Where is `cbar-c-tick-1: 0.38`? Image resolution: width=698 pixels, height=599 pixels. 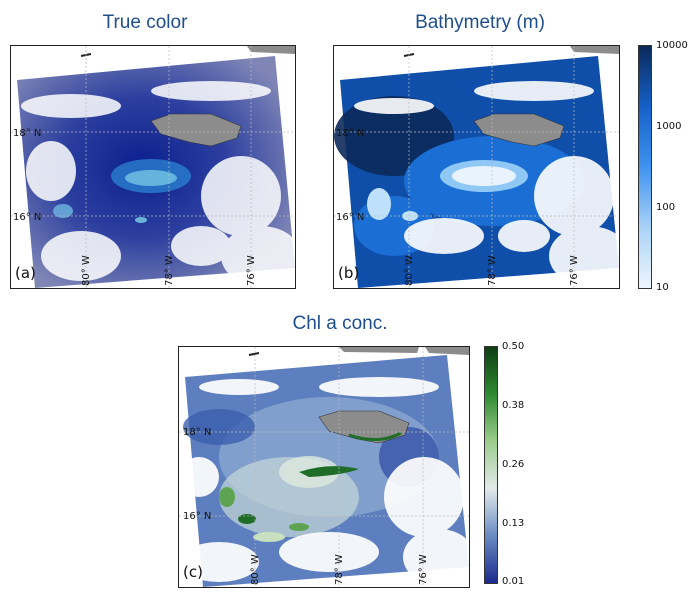 cbar-c-tick-1: 0.38 is located at coordinates (513, 405).